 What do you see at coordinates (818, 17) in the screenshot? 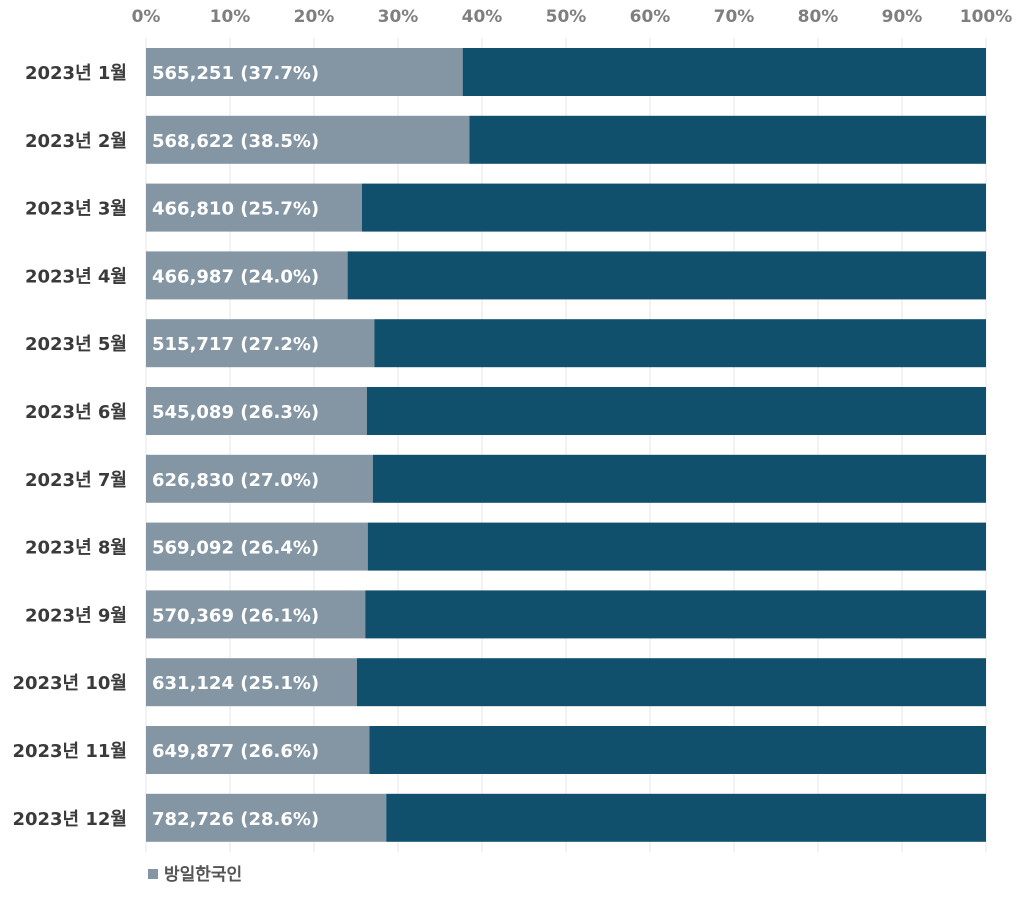
I see `x-tick-label: 80%` at bounding box center [818, 17].